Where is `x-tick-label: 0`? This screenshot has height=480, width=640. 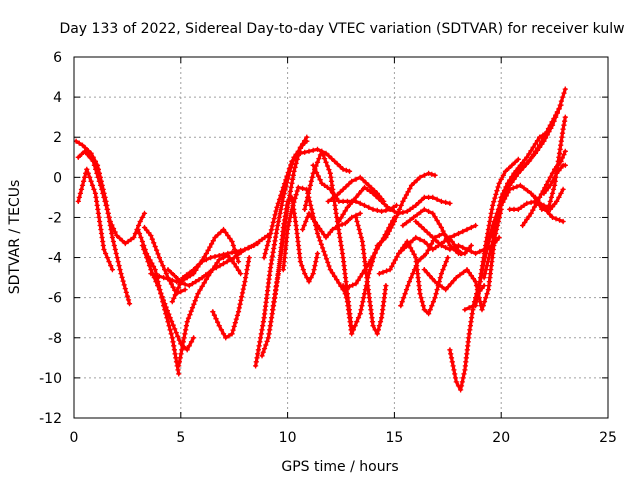
x-tick-label: 0 is located at coordinates (74, 438).